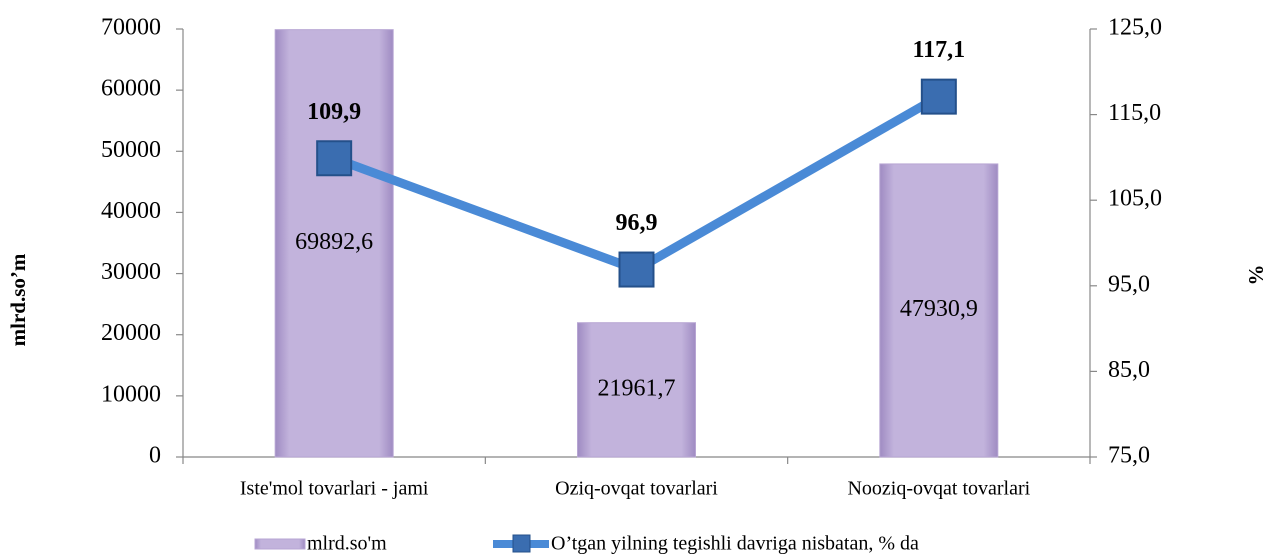 This screenshot has height=555, width=1271. Describe the element at coordinates (1129, 284) in the screenshot. I see `y2-tick-label: 95,0` at that location.